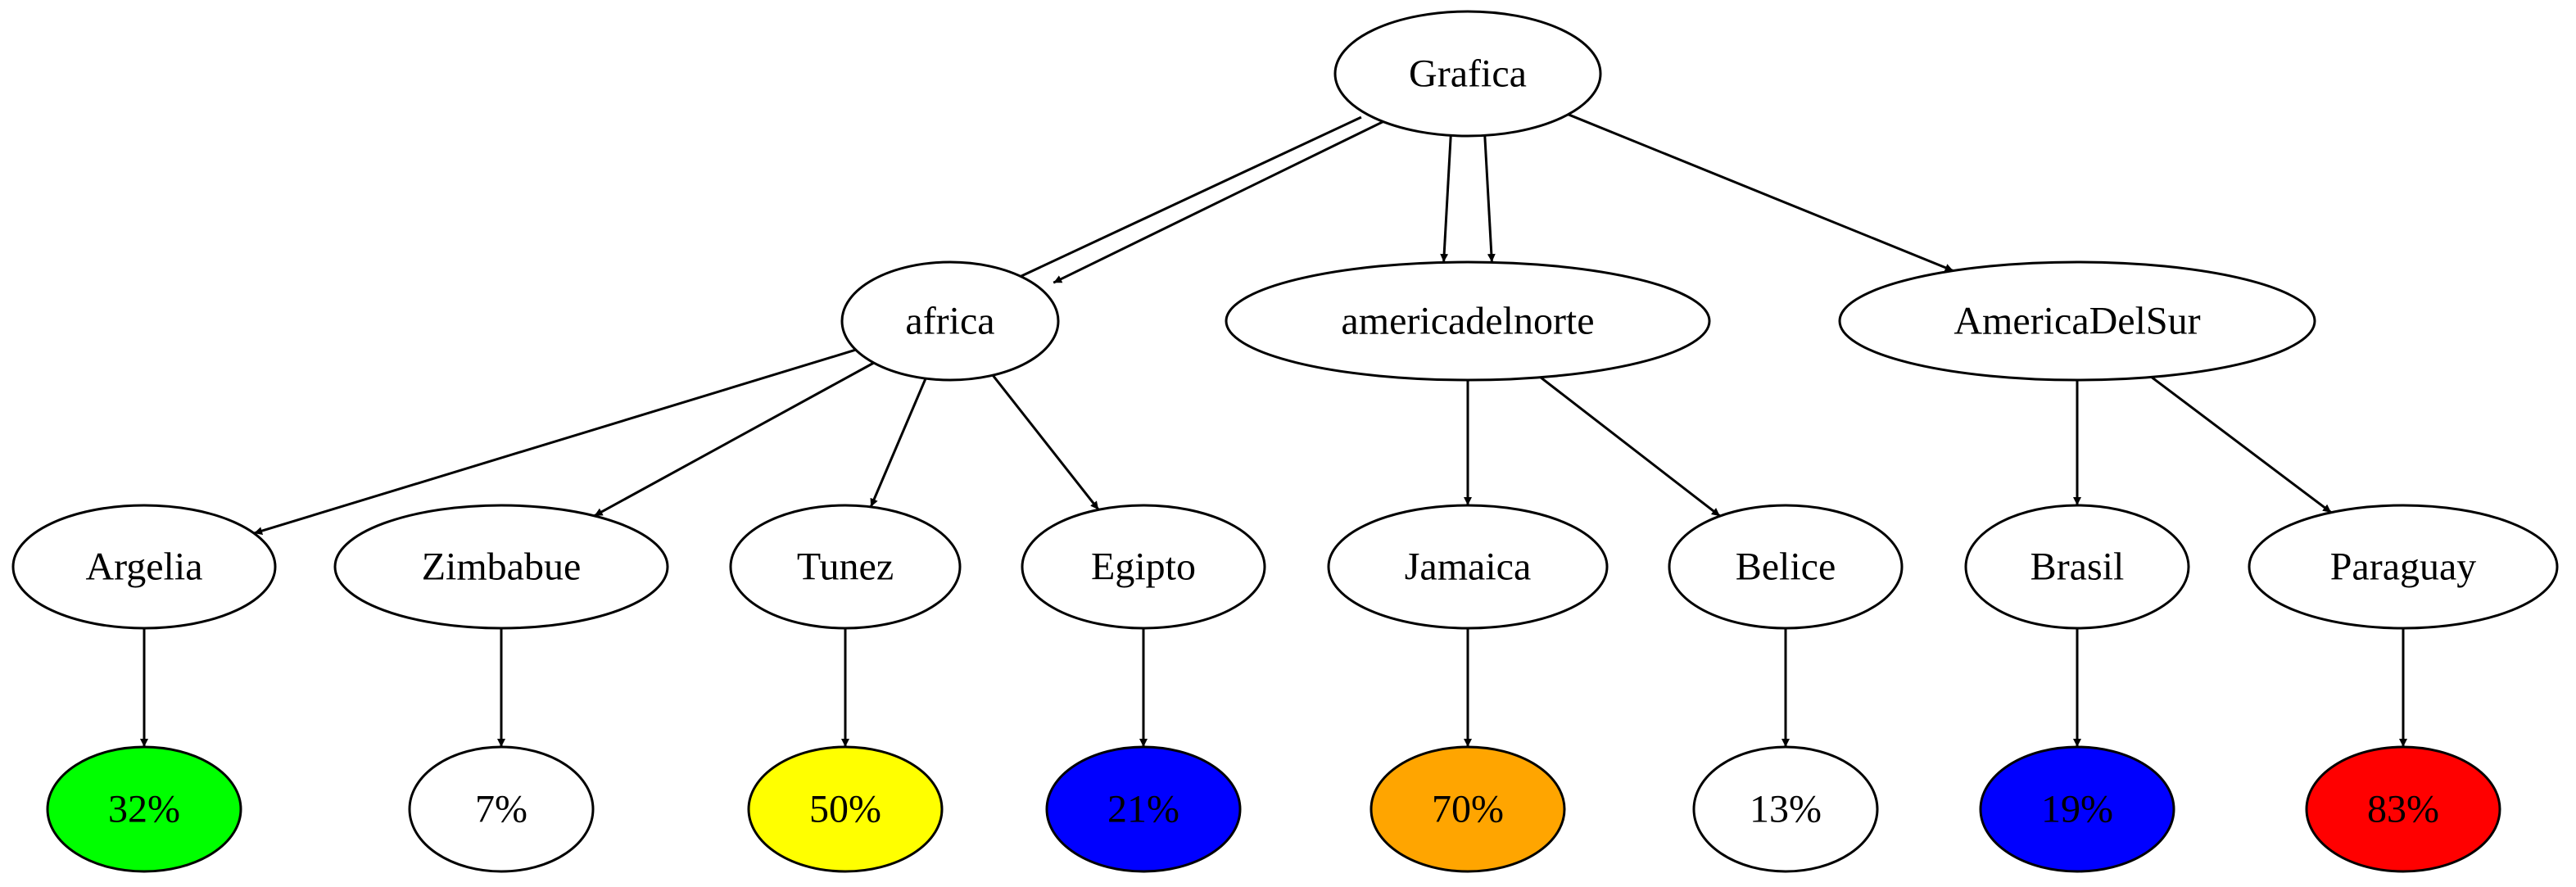 The image size is (2576, 887). I want to click on node-label-egipto: Egipto, so click(1143, 567).